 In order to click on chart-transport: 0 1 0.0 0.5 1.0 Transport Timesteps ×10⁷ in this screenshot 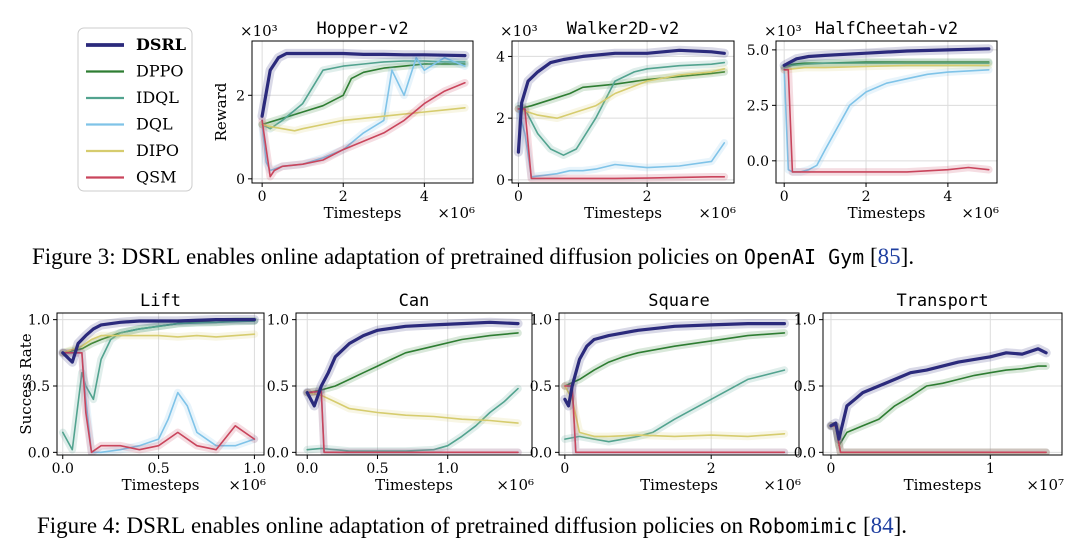, I will do `click(929, 392)`.